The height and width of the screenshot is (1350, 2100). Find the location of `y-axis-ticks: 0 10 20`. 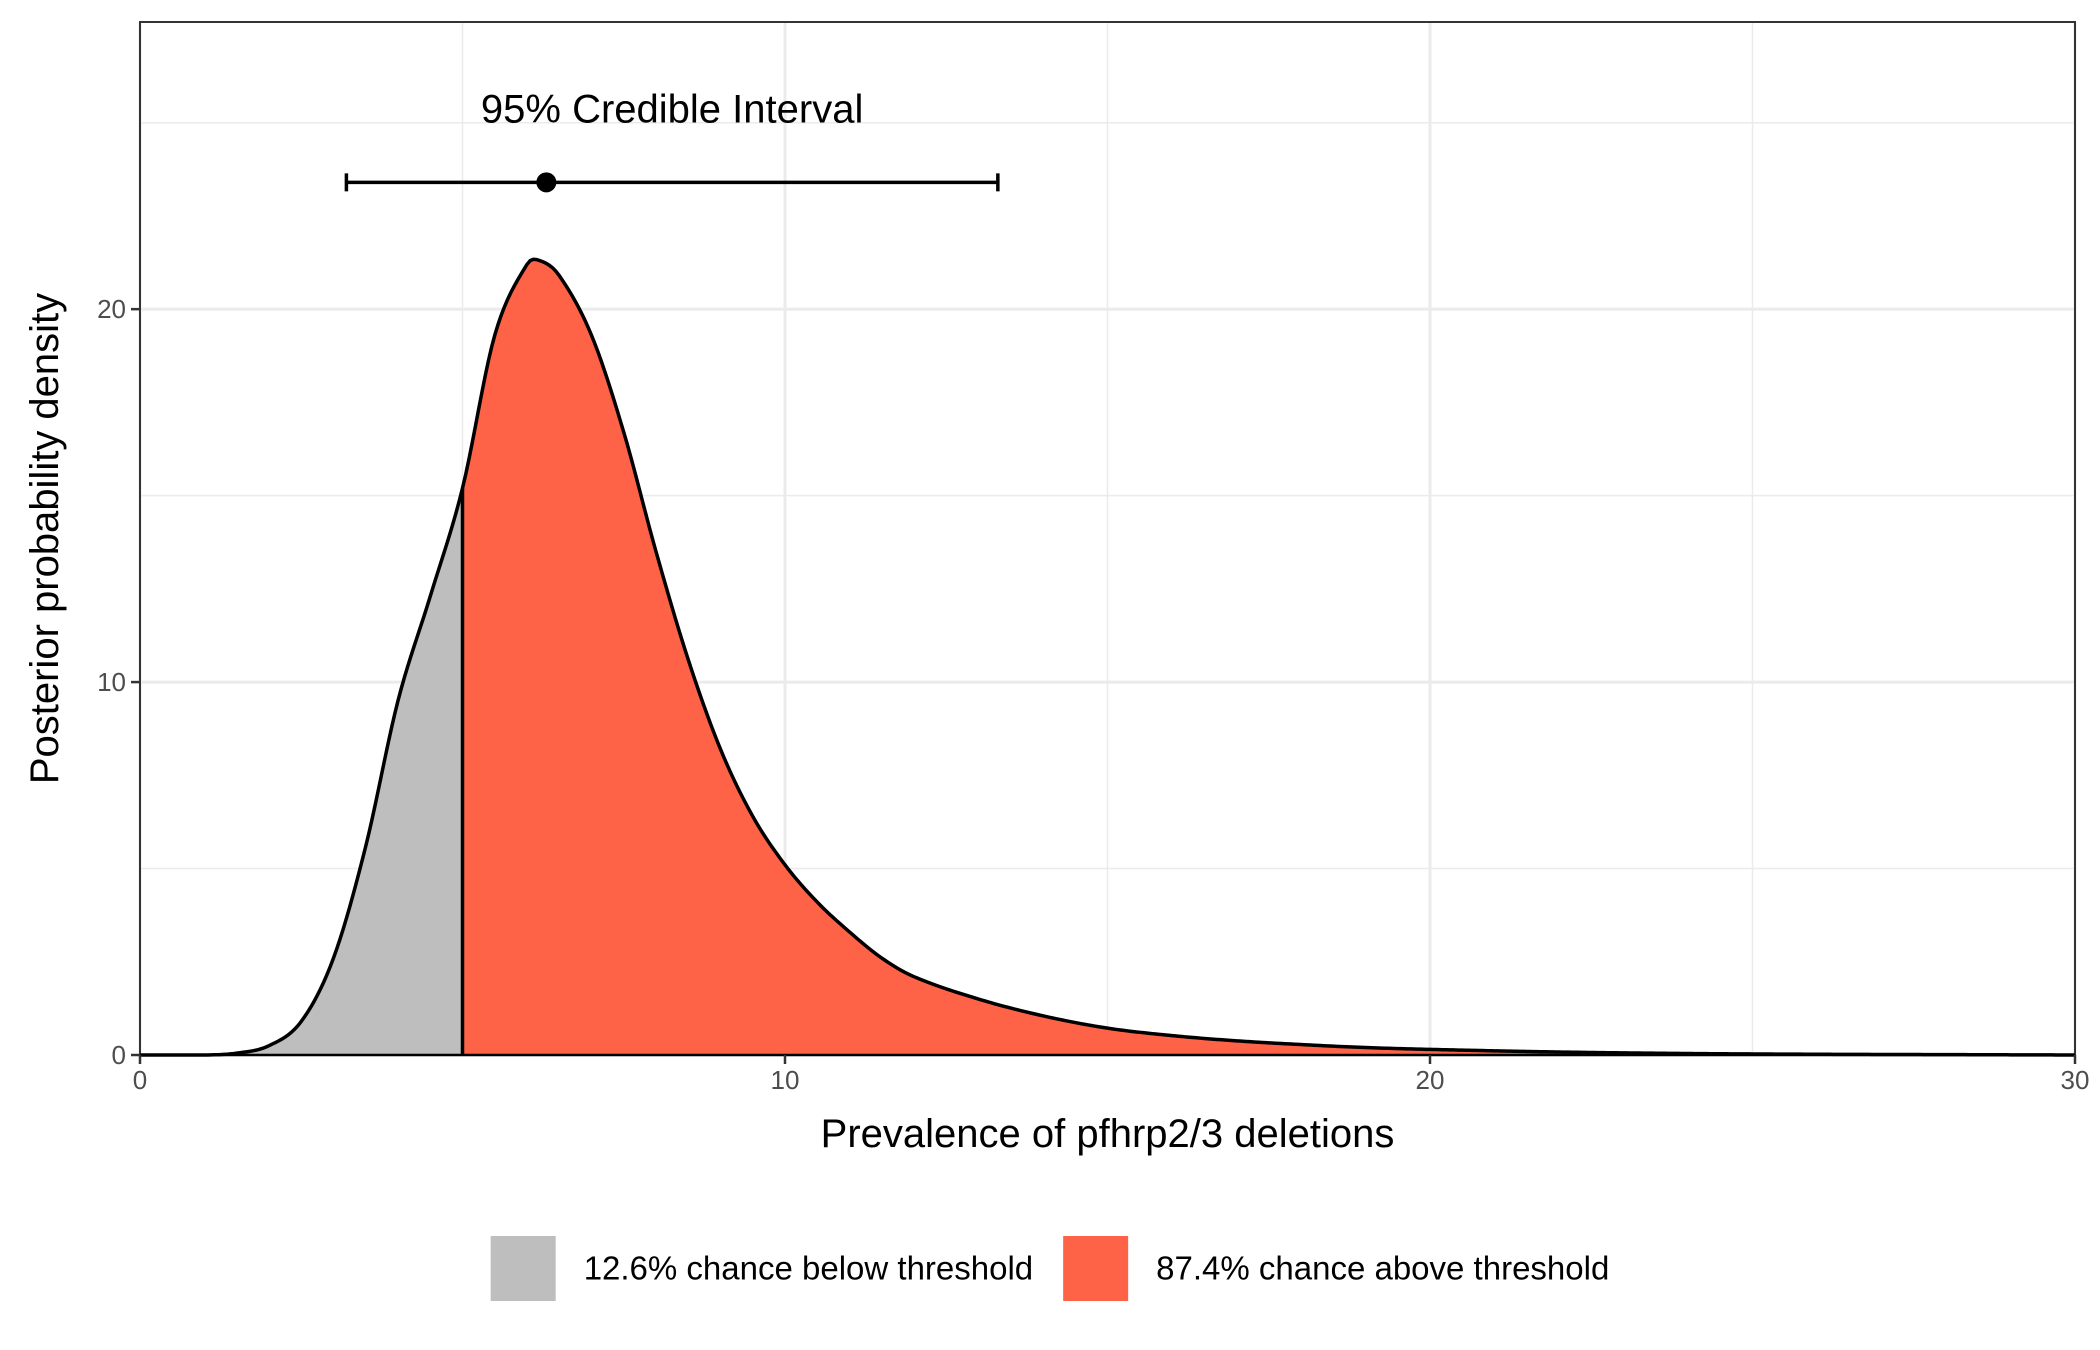

y-axis-ticks: 0 10 20 is located at coordinates (118, 682).